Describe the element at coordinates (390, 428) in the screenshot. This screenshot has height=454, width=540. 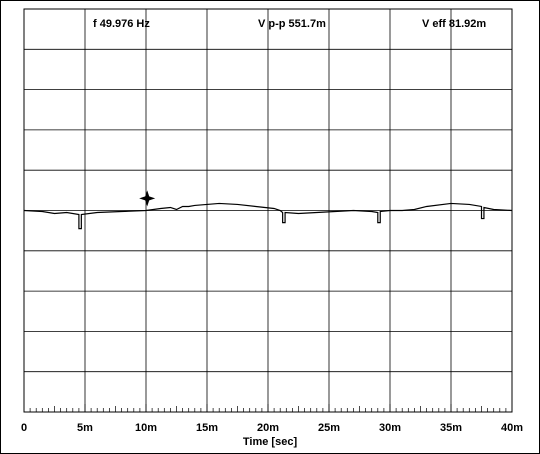
I see `x-tick-label: 30m` at that location.